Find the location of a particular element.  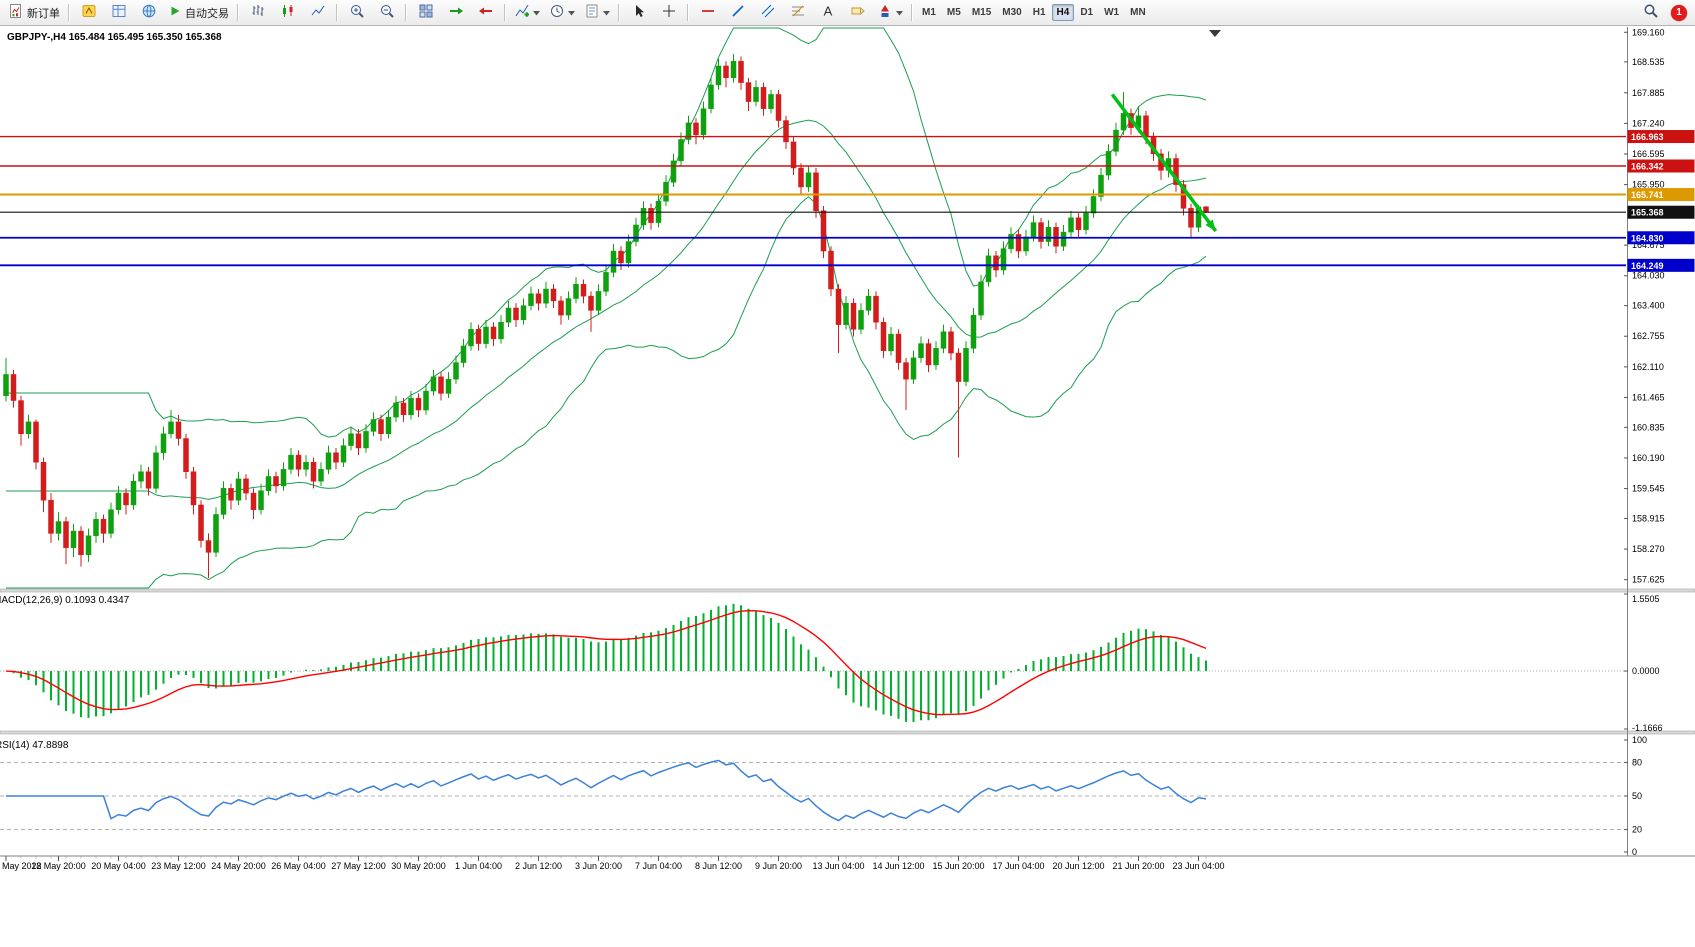

indicators-button is located at coordinates (527, 12).